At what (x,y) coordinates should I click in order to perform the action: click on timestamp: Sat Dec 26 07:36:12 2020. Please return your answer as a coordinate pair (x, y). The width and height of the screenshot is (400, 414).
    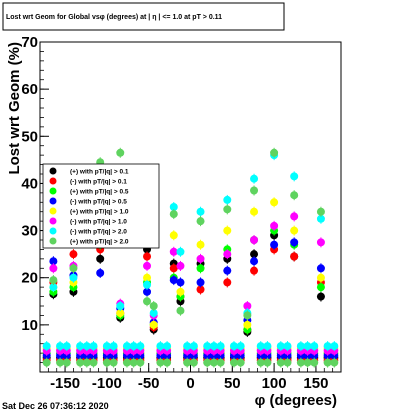
    Looking at the image, I should click on (55, 406).